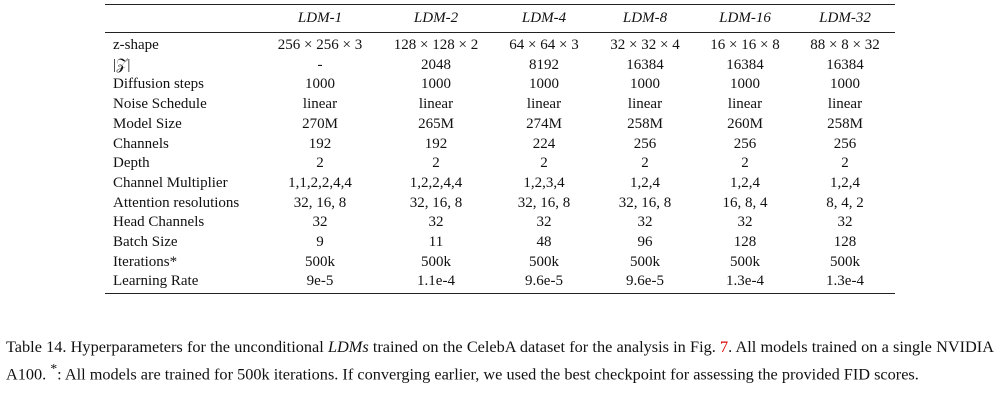 The image size is (1000, 403). What do you see at coordinates (436, 242) in the screenshot?
I see `cell: 11` at bounding box center [436, 242].